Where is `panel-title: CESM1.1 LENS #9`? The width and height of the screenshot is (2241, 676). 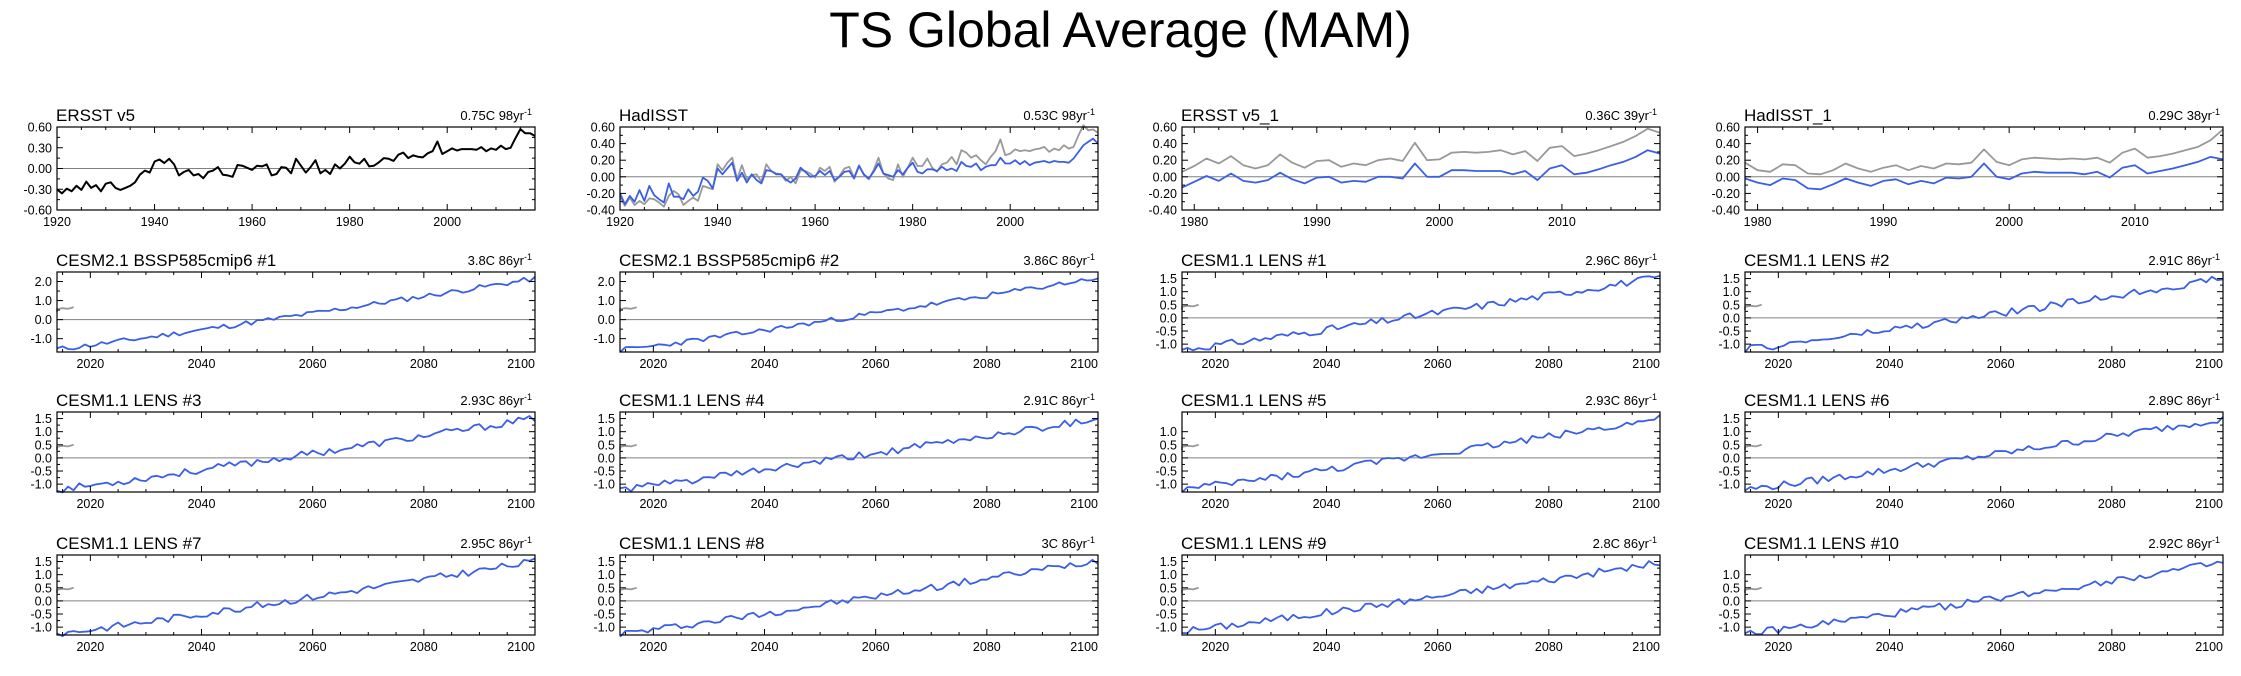 panel-title: CESM1.1 LENS #9 is located at coordinates (1254, 543).